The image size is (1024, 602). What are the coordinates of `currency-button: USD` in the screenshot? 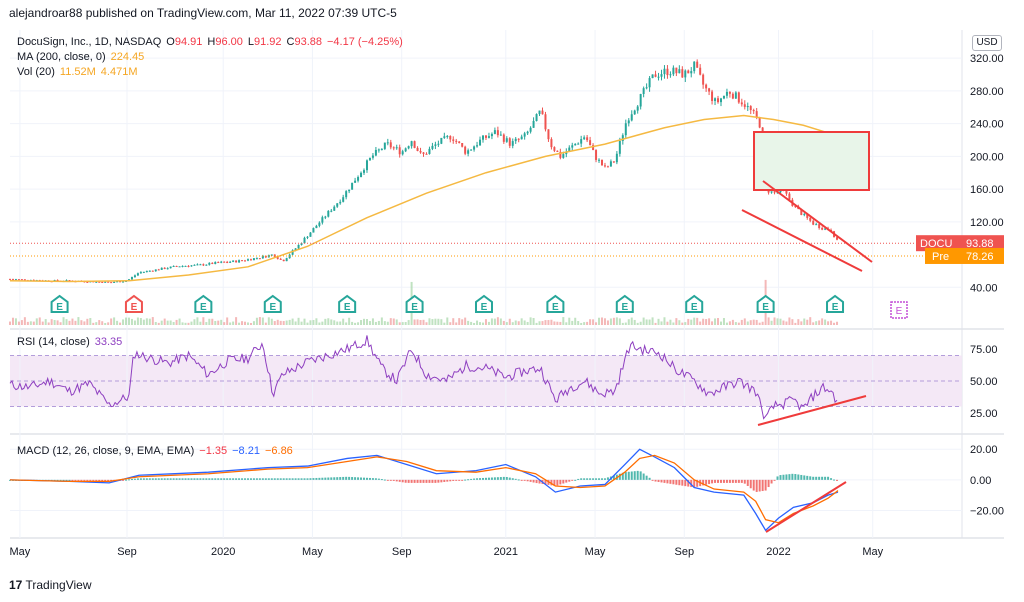 It's located at (987, 43).